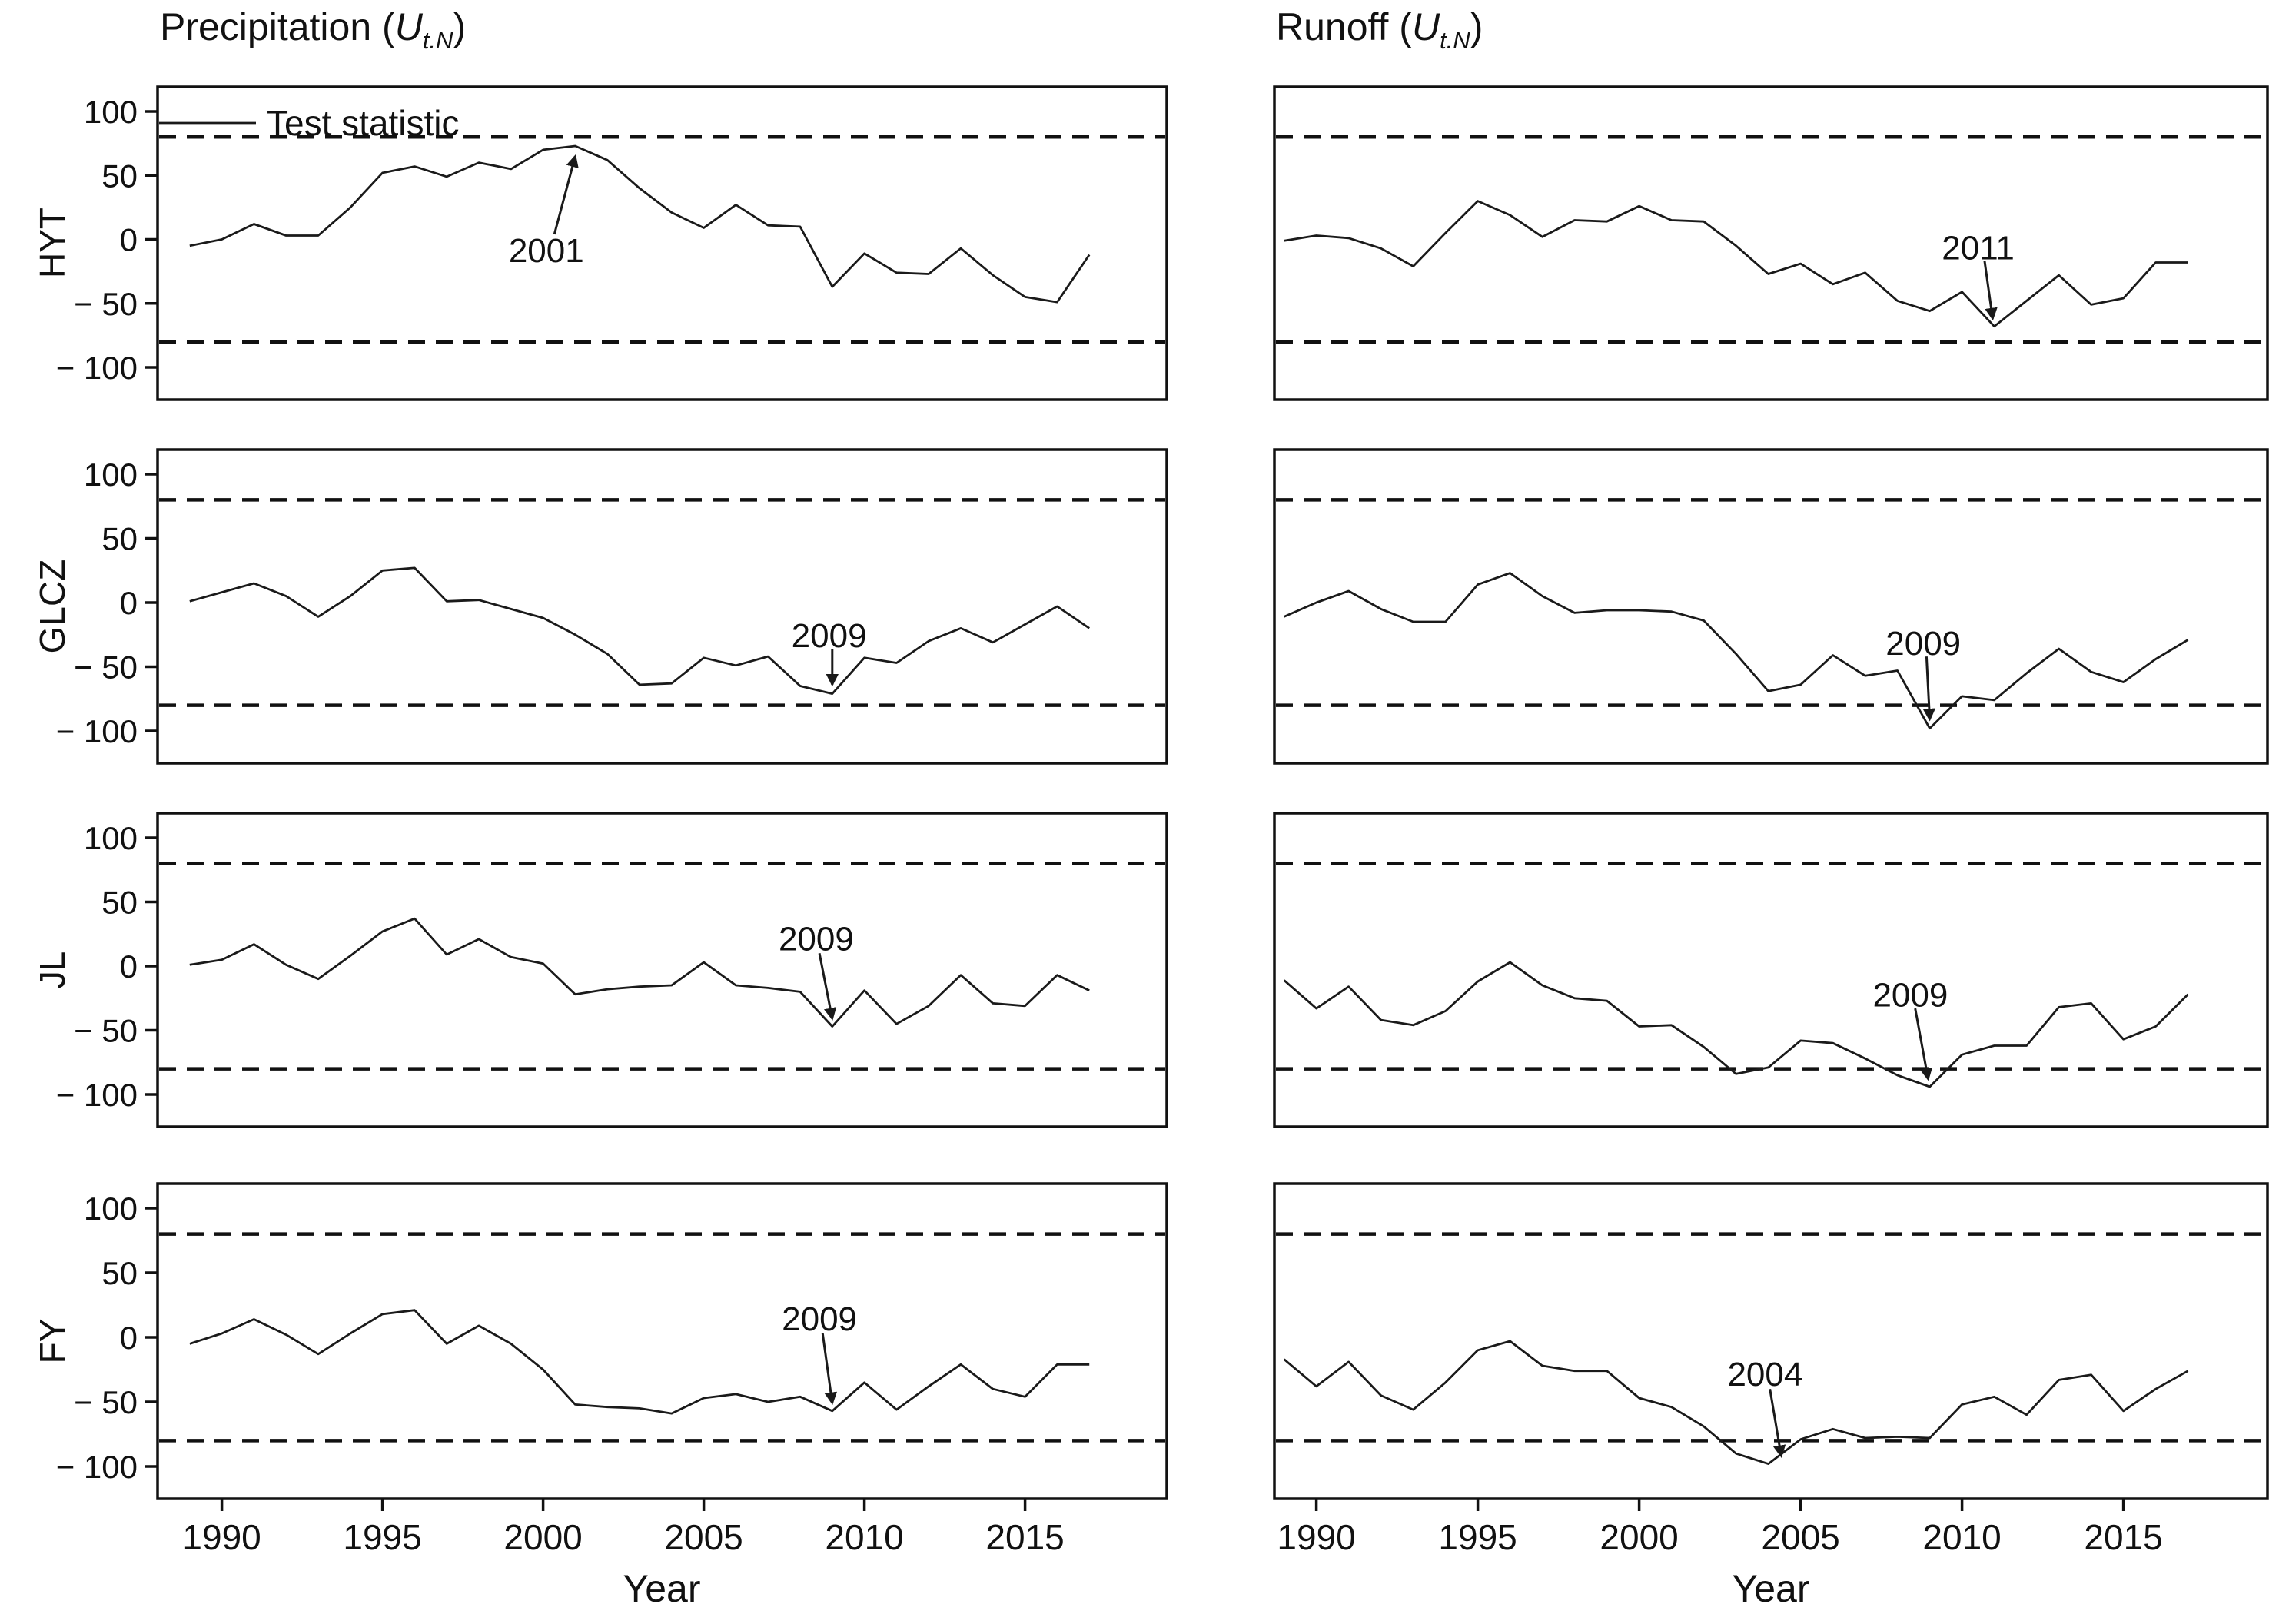 This screenshot has width=2279, height=1624. I want to click on fy-runoff-frame, so click(1771, 1341).